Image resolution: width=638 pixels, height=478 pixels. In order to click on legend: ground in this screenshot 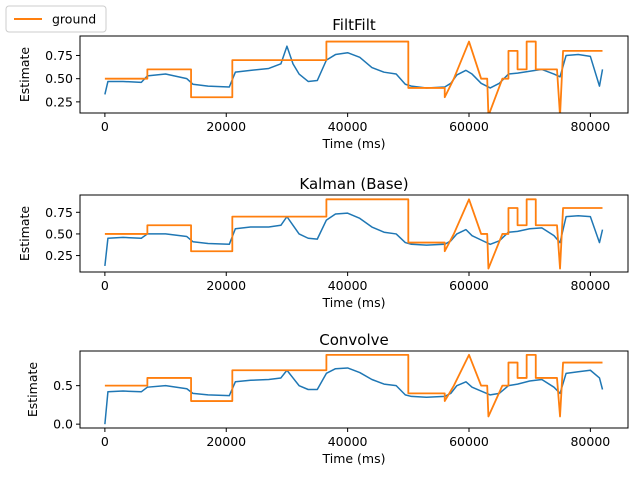, I will do `click(56, 19)`.